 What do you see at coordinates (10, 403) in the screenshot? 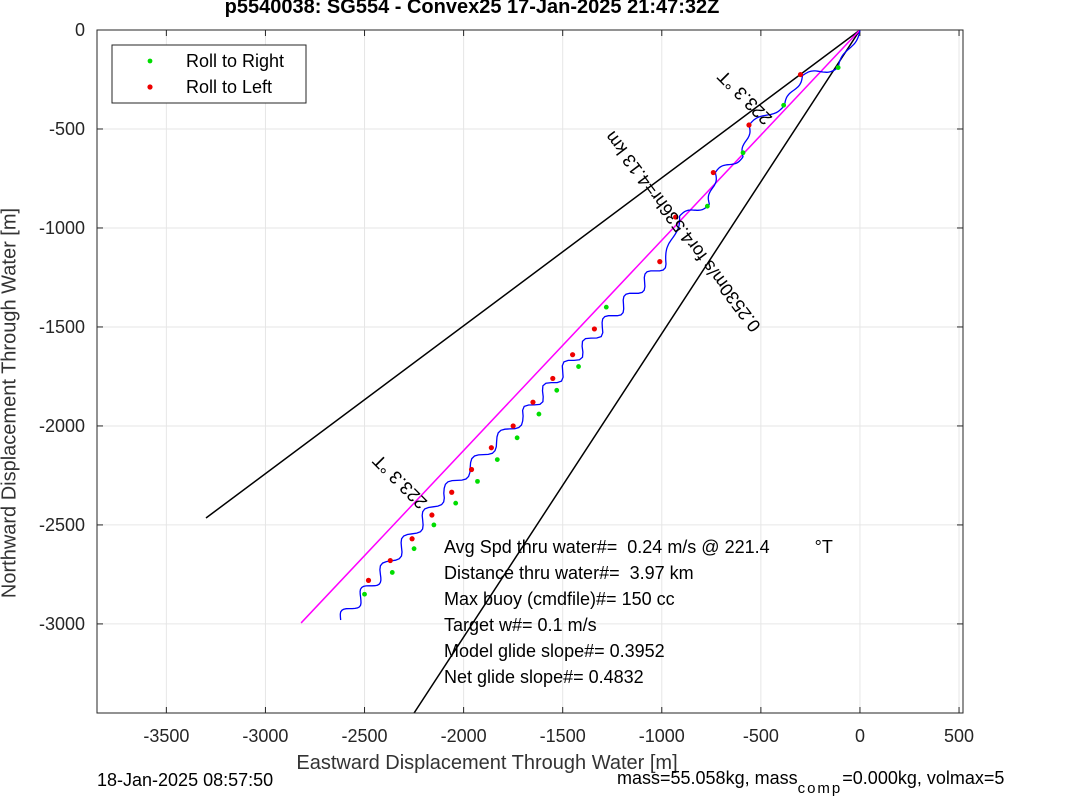
I see `y-axis-label: Northward Displacement Through Water [m]` at bounding box center [10, 403].